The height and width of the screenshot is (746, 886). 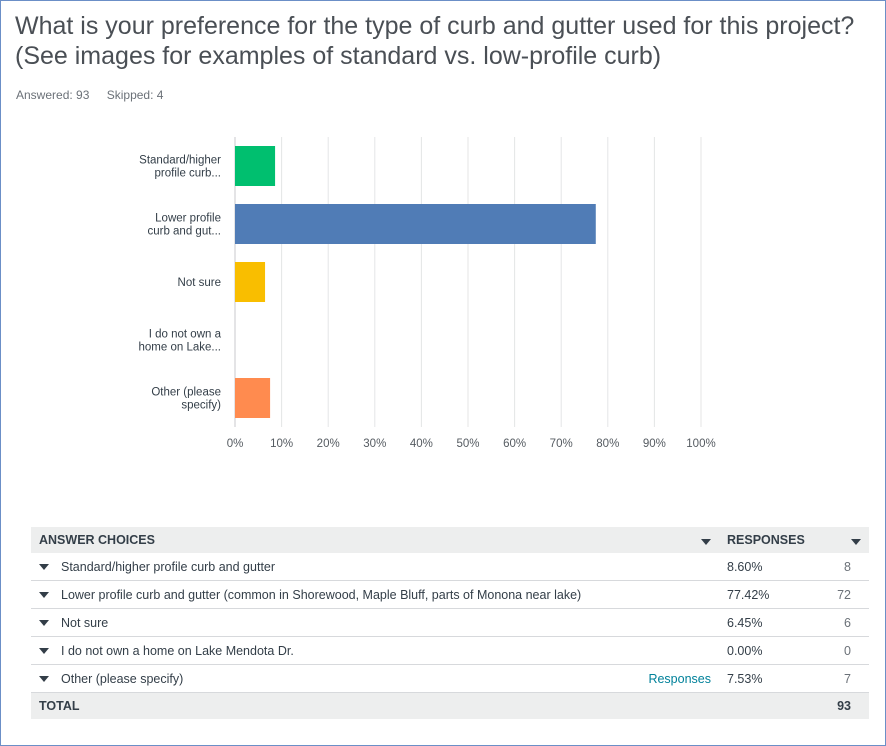 I want to click on response-count: 0, so click(x=841, y=650).